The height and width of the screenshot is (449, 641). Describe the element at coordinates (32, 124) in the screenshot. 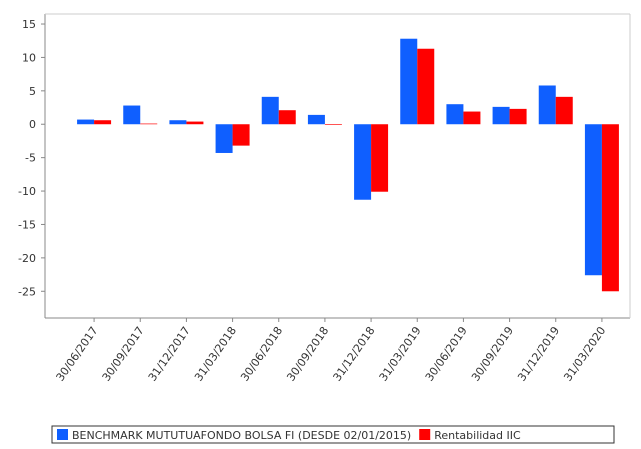

I see `y-tick-label: 0` at that location.